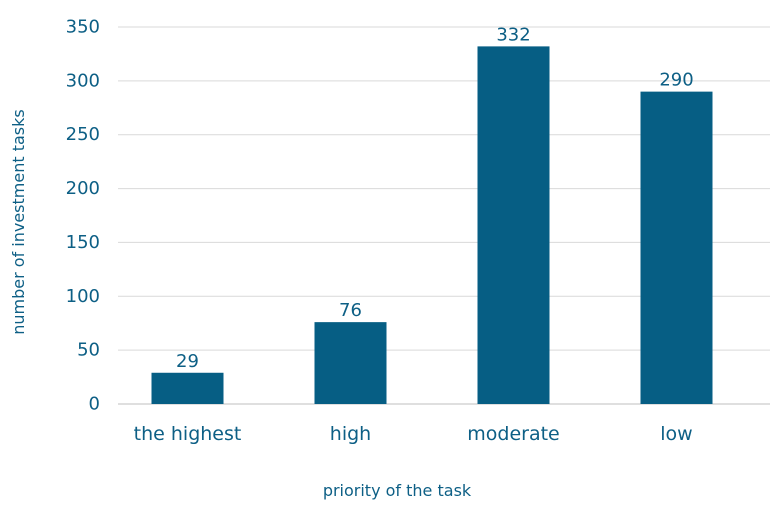 The height and width of the screenshot is (506, 771). Describe the element at coordinates (83, 27) in the screenshot. I see `y-tick-label: 350` at that location.